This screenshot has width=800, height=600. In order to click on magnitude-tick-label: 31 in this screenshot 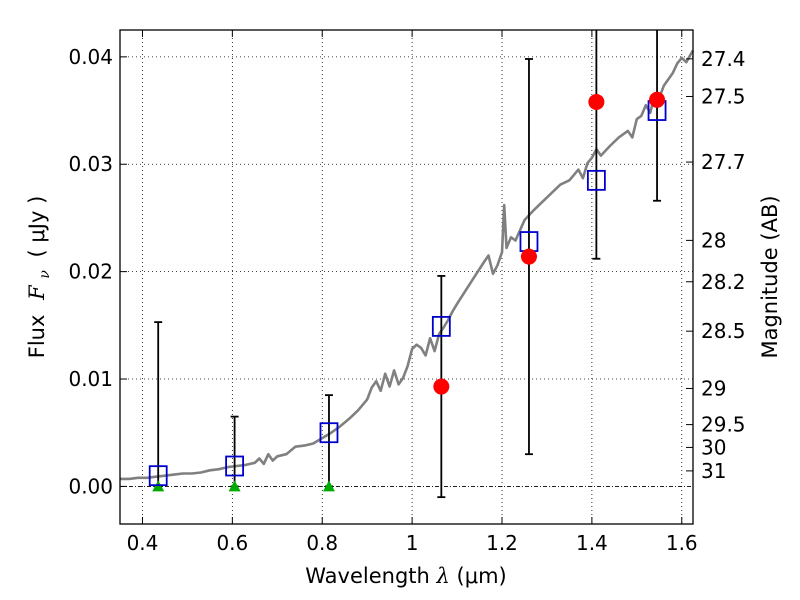, I will do `click(713, 471)`.